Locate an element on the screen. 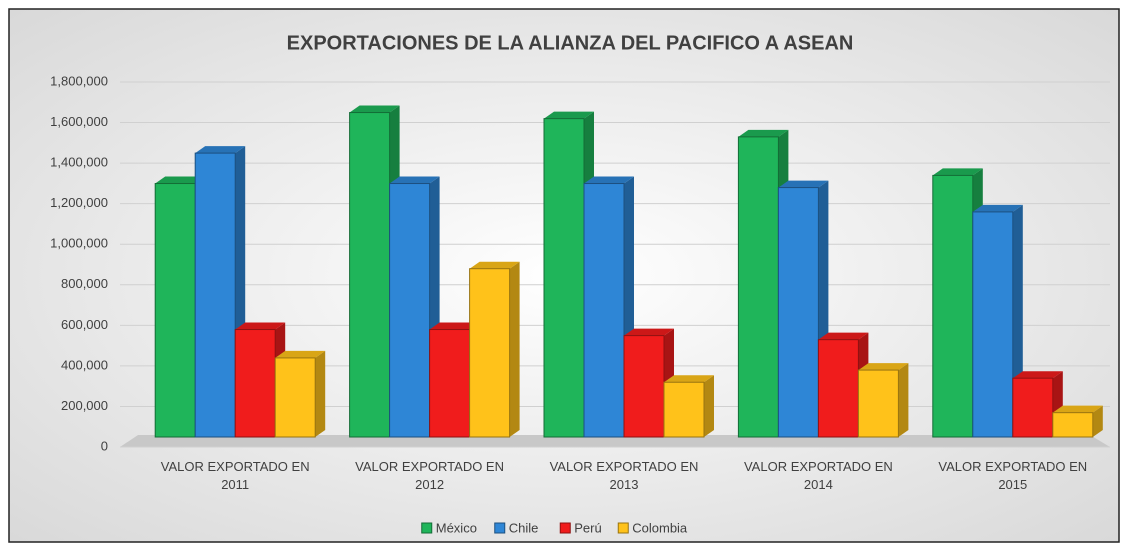 The height and width of the screenshot is (556, 1127). x-tick-label: VALOR EXPORTADO EN 2015 is located at coordinates (1013, 475).